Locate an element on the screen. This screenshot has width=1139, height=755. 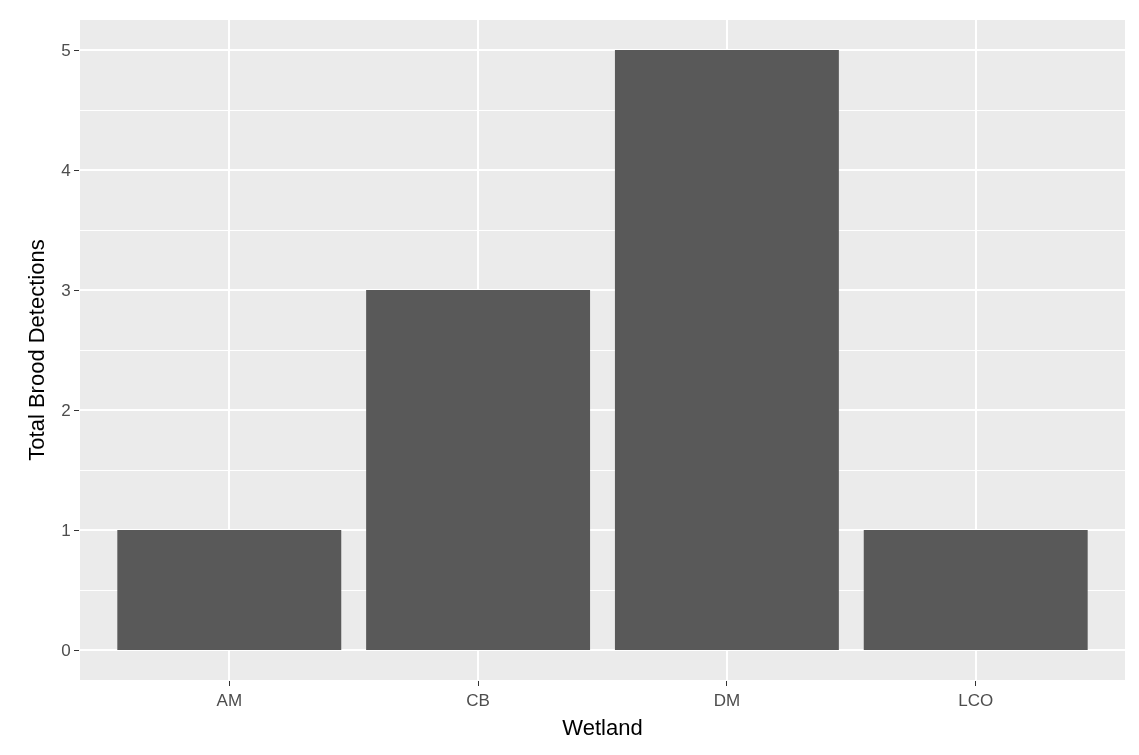
x-axis-title: Wetland is located at coordinates (602, 728).